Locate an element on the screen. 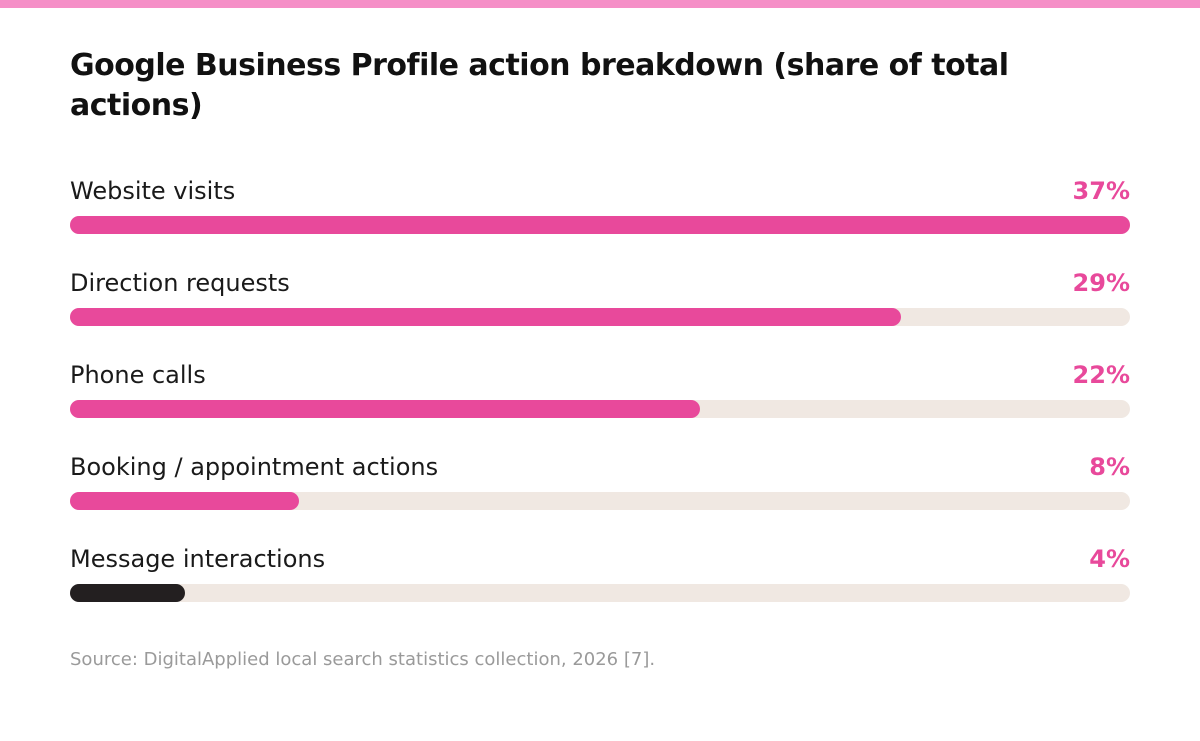 Image resolution: width=1200 pixels, height=741 pixels. value-label: 29% is located at coordinates (1101, 283).